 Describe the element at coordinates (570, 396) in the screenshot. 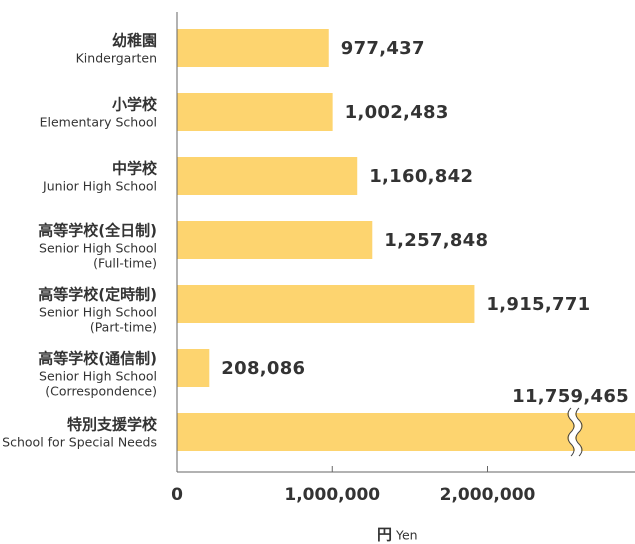

I see `value-label: 11,759,465` at that location.